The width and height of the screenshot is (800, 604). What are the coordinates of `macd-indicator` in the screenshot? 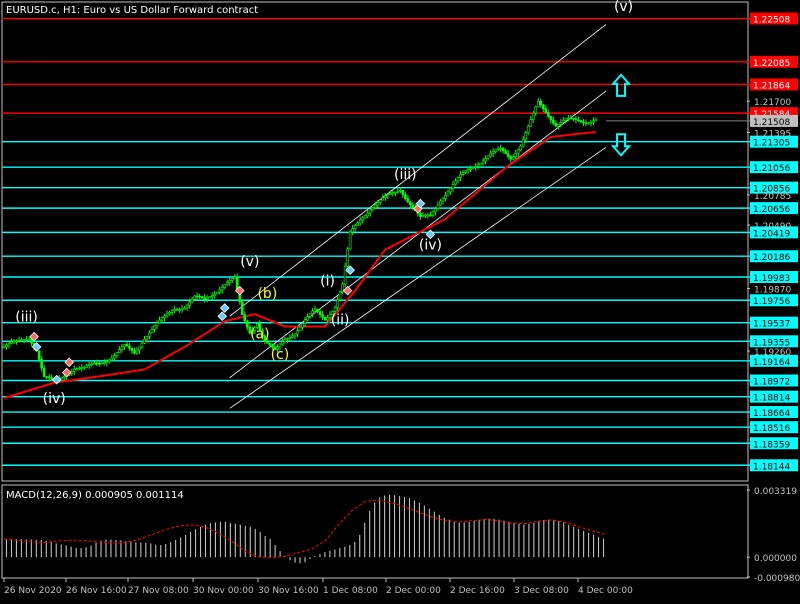 It's located at (305, 529).